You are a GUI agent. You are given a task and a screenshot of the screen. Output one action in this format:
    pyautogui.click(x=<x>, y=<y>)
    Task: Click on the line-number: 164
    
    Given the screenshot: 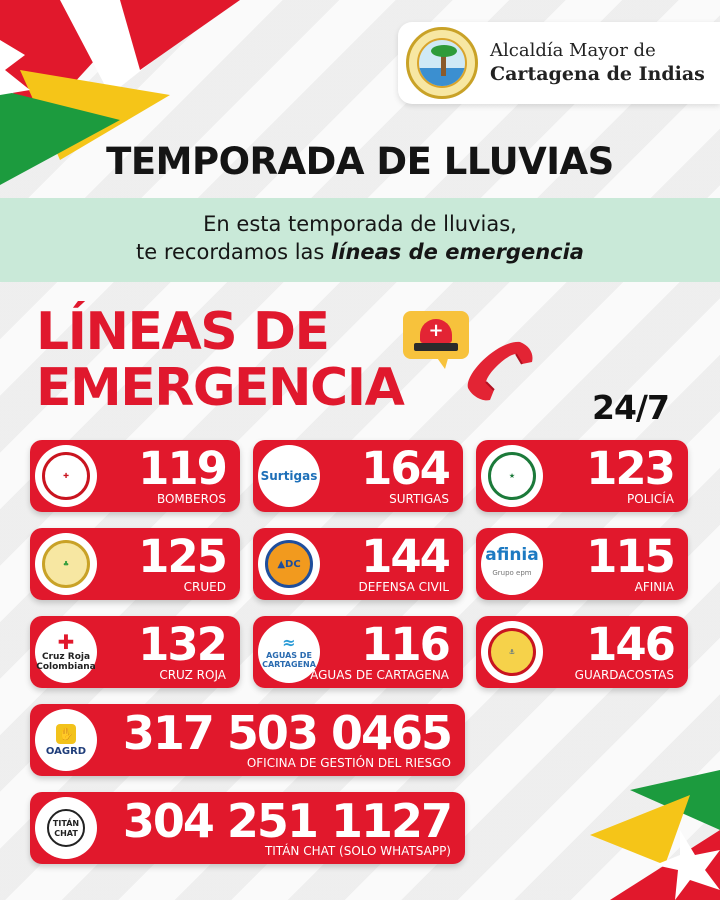 What is the action you would take?
    pyautogui.click(x=406, y=468)
    